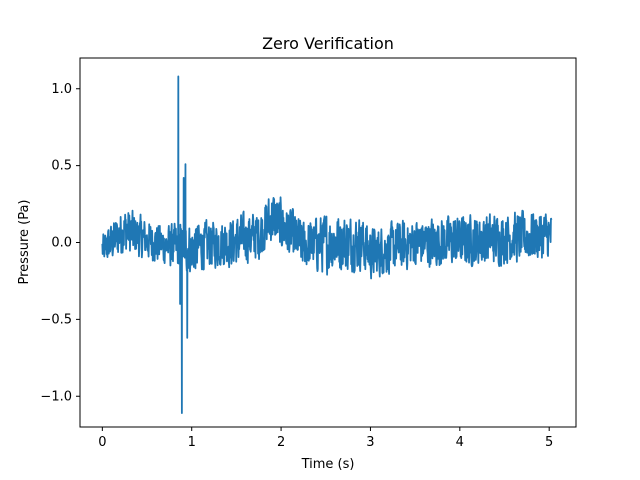 The height and width of the screenshot is (480, 640). What do you see at coordinates (102, 442) in the screenshot?
I see `x-tick-label: 0` at bounding box center [102, 442].